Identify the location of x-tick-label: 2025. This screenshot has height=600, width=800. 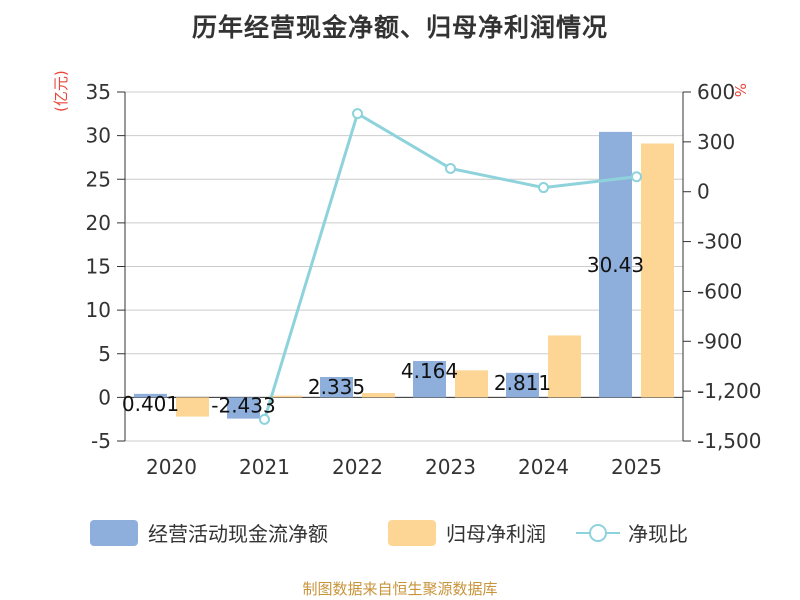
(636, 467).